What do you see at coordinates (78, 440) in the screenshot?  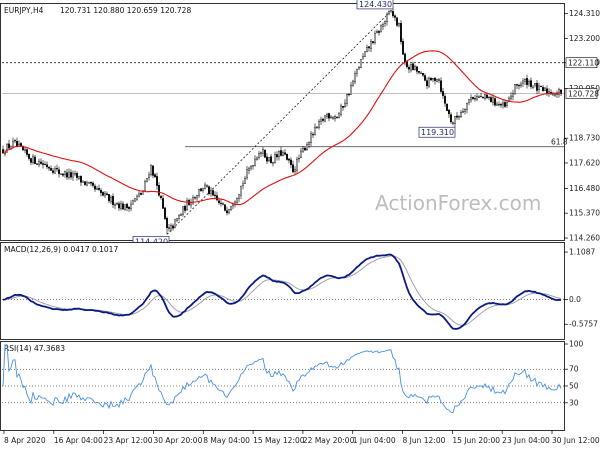 I see `time-tick-label: 16 Apr 04:00` at bounding box center [78, 440].